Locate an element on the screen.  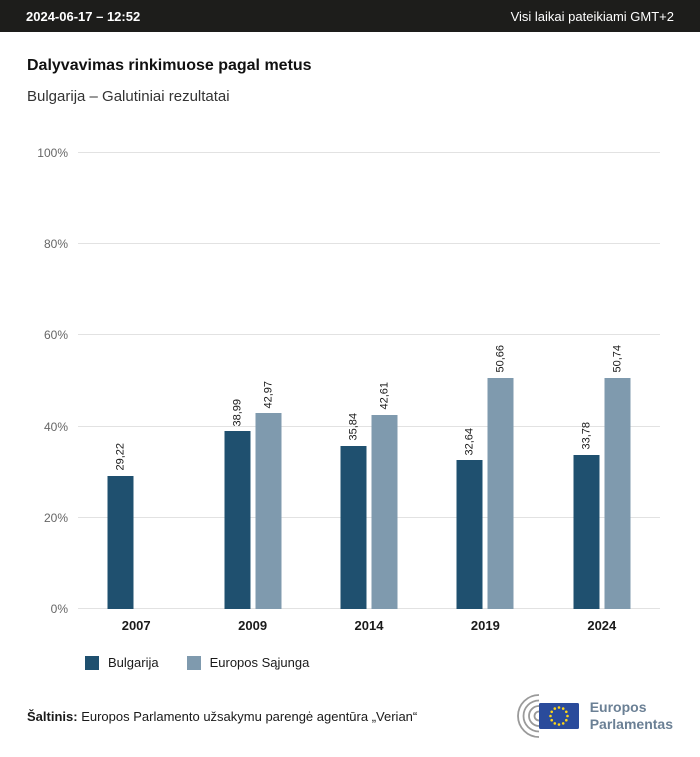
eu-flag-stars is located at coordinates (558, 716).